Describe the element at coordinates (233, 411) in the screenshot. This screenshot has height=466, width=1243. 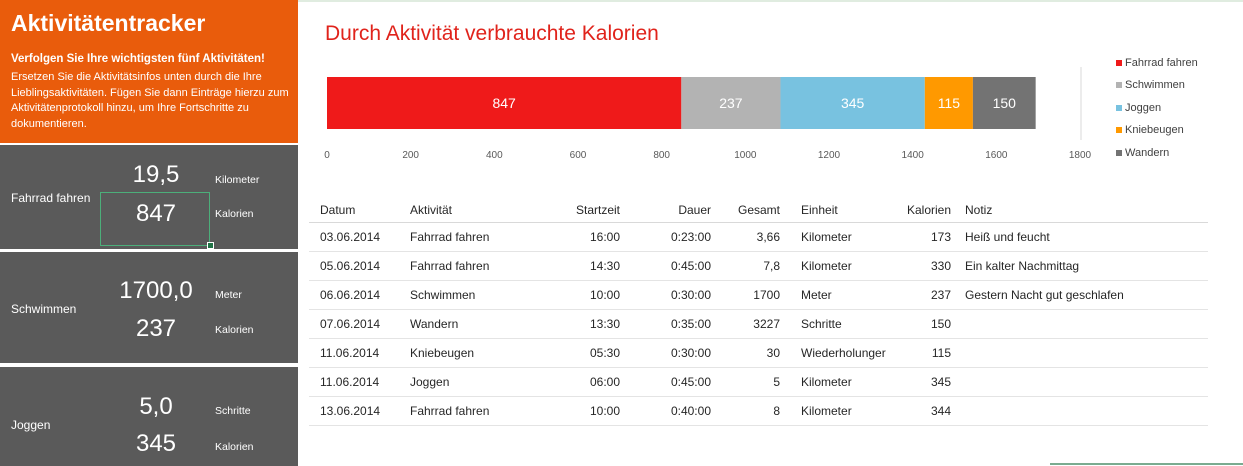
I see `activity-unit-distance: Schritte` at that location.